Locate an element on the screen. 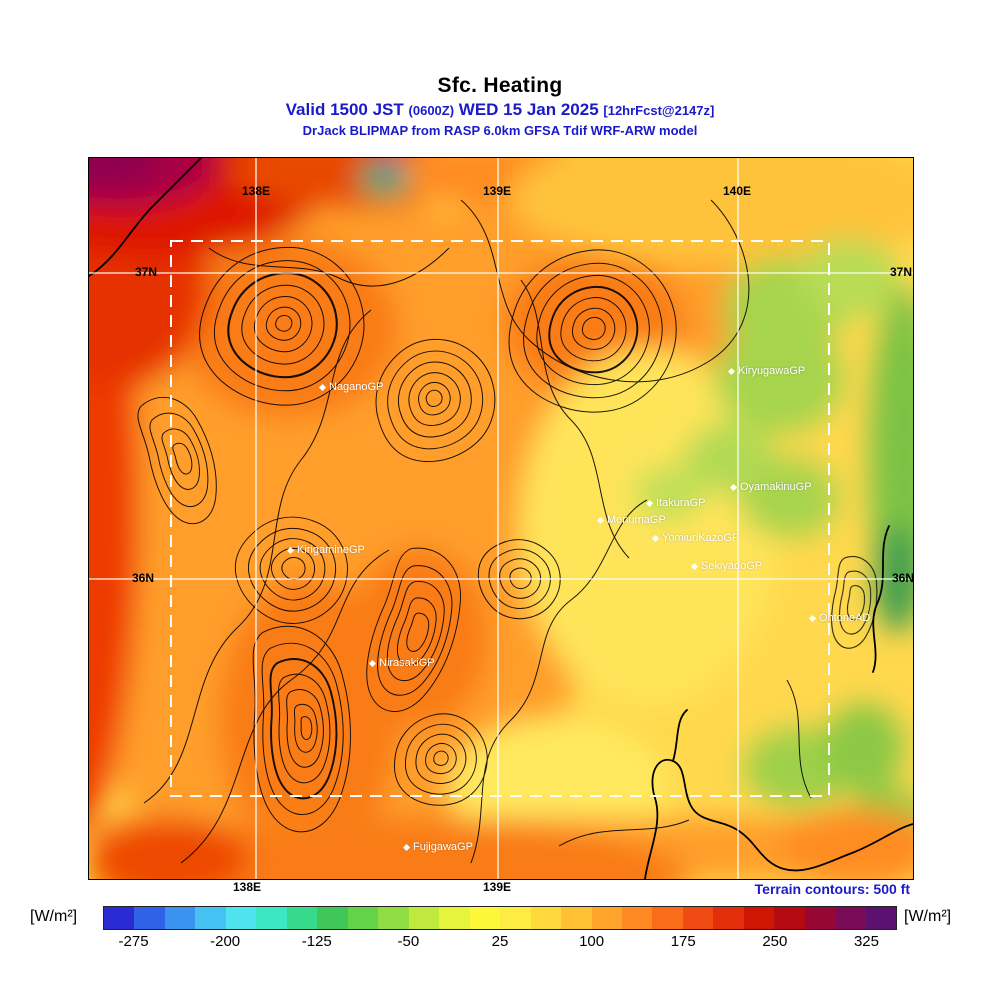  colorbar is located at coordinates (500, 918).